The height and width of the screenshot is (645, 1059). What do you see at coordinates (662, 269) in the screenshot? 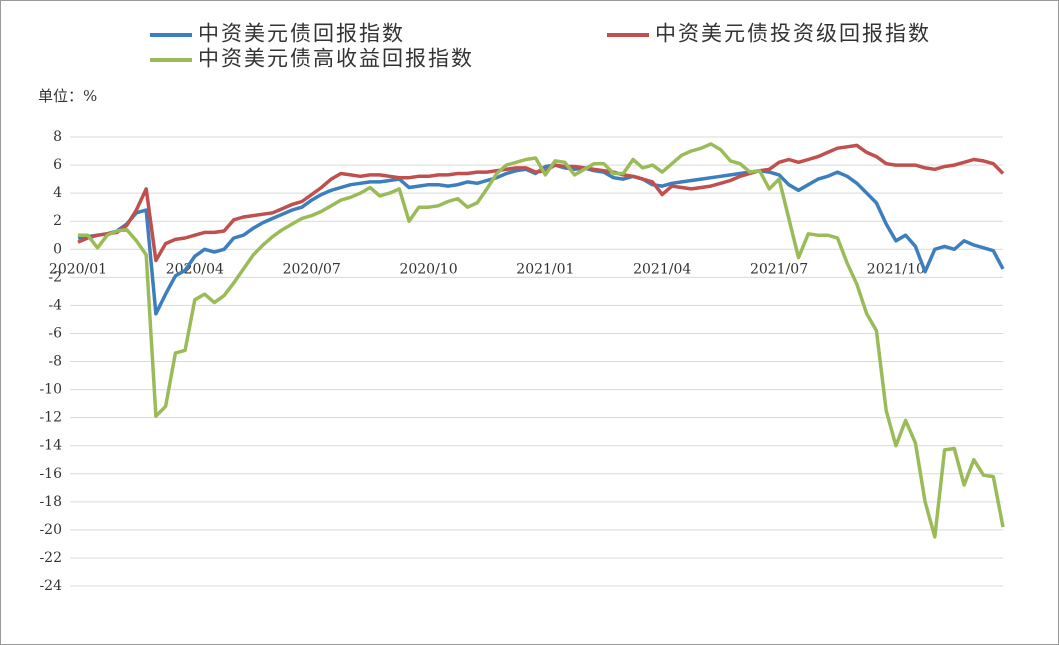
I see `x-tick-label: 2021/04` at bounding box center [662, 269].